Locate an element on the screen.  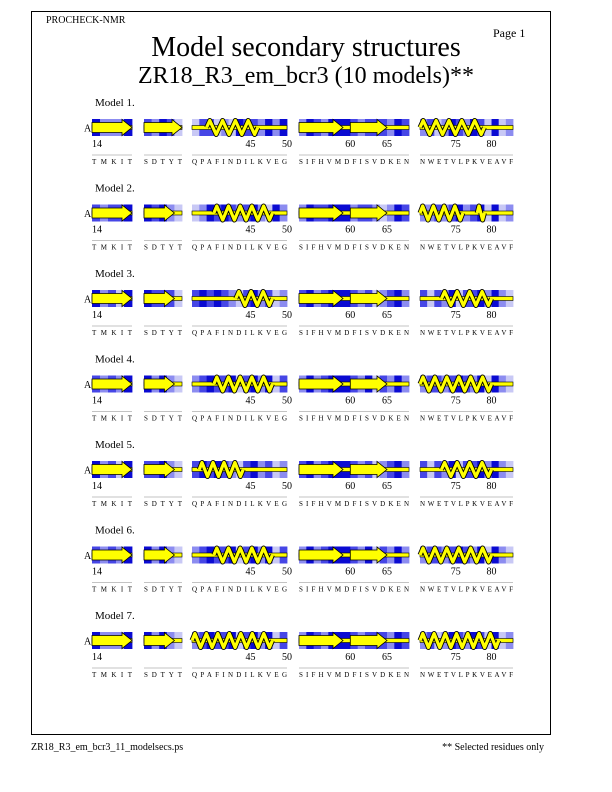
model-label: Model 2. is located at coordinates (115, 189).